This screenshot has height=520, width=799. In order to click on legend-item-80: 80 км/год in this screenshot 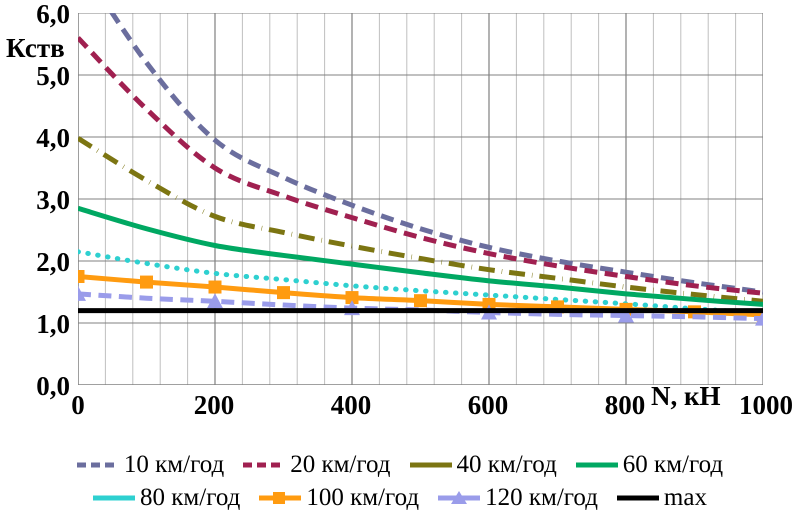, I will do `click(166, 497)`.